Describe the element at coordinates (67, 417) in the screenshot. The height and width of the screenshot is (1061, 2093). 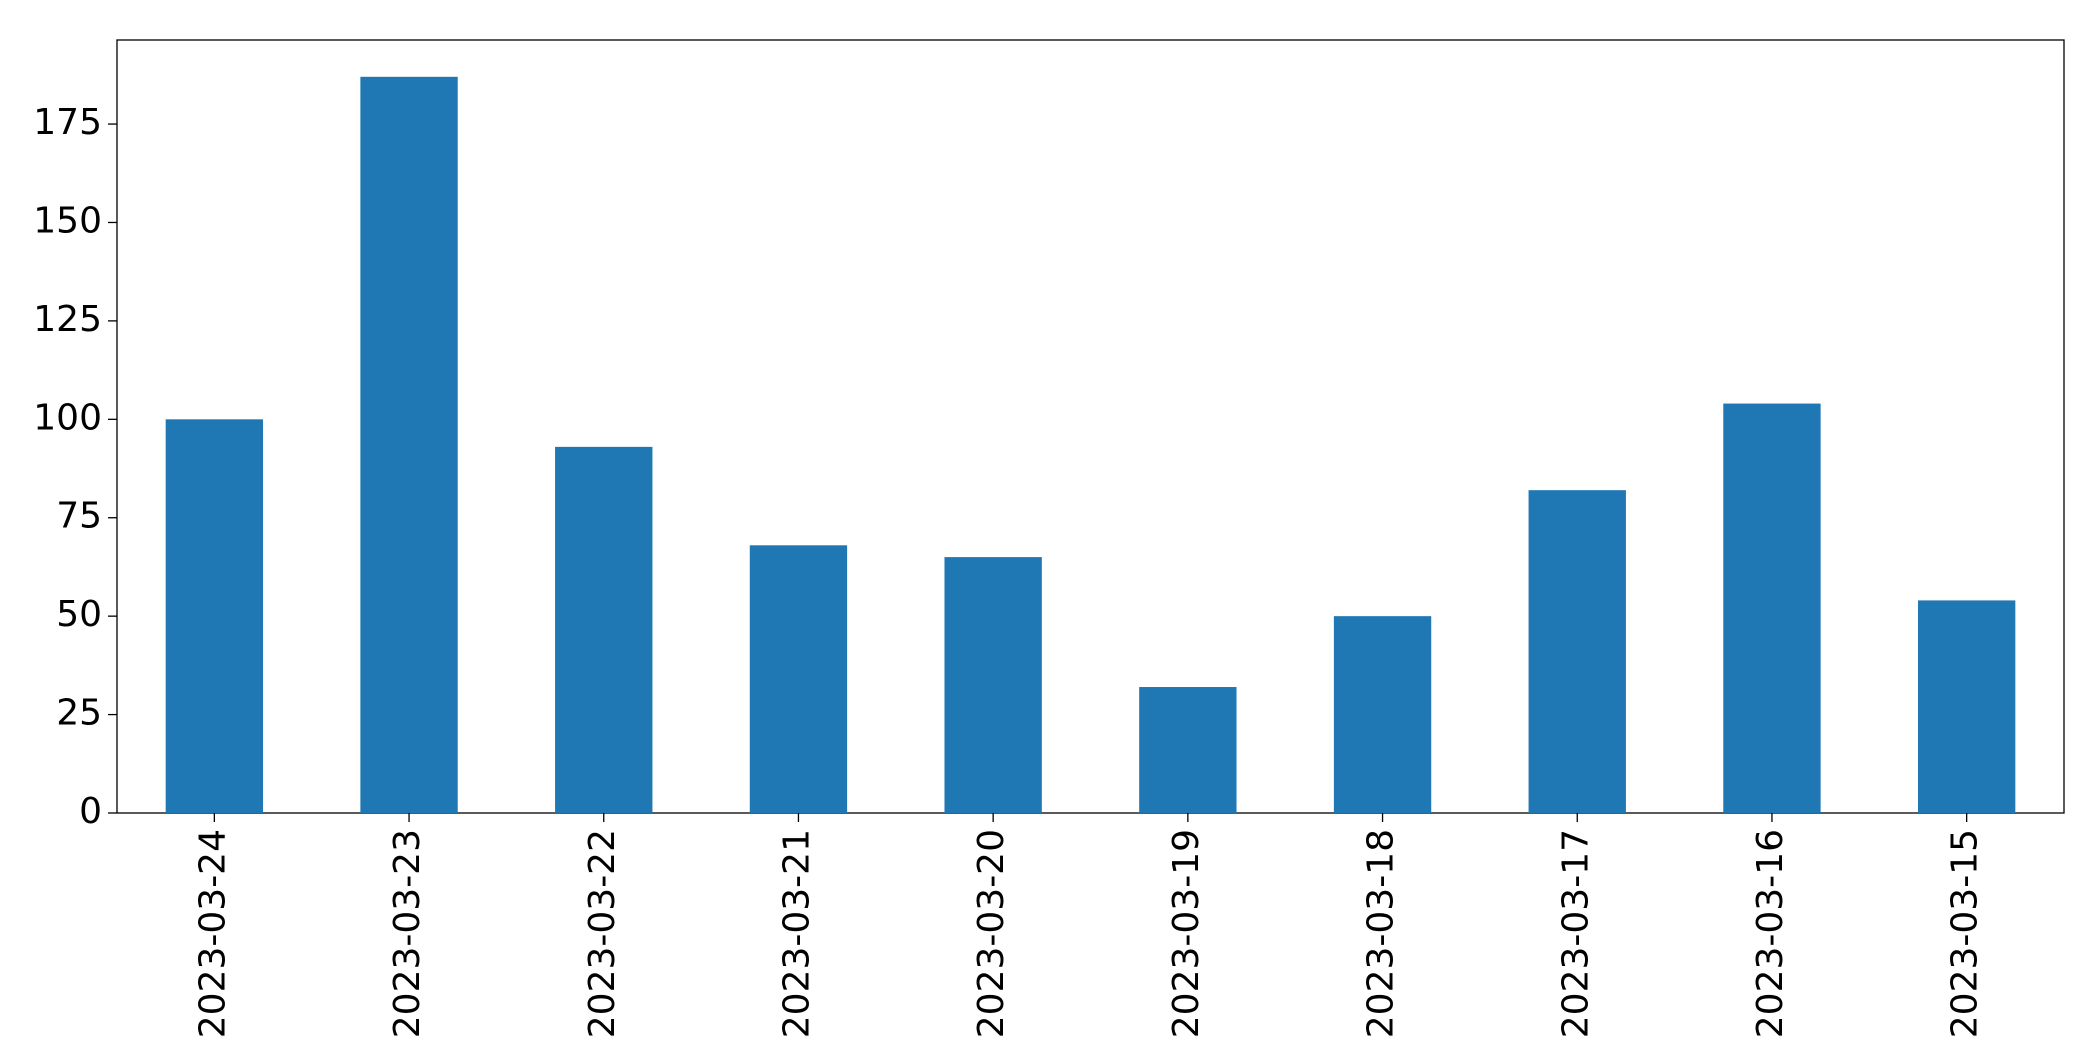
I see `y-tick-label: 100` at that location.